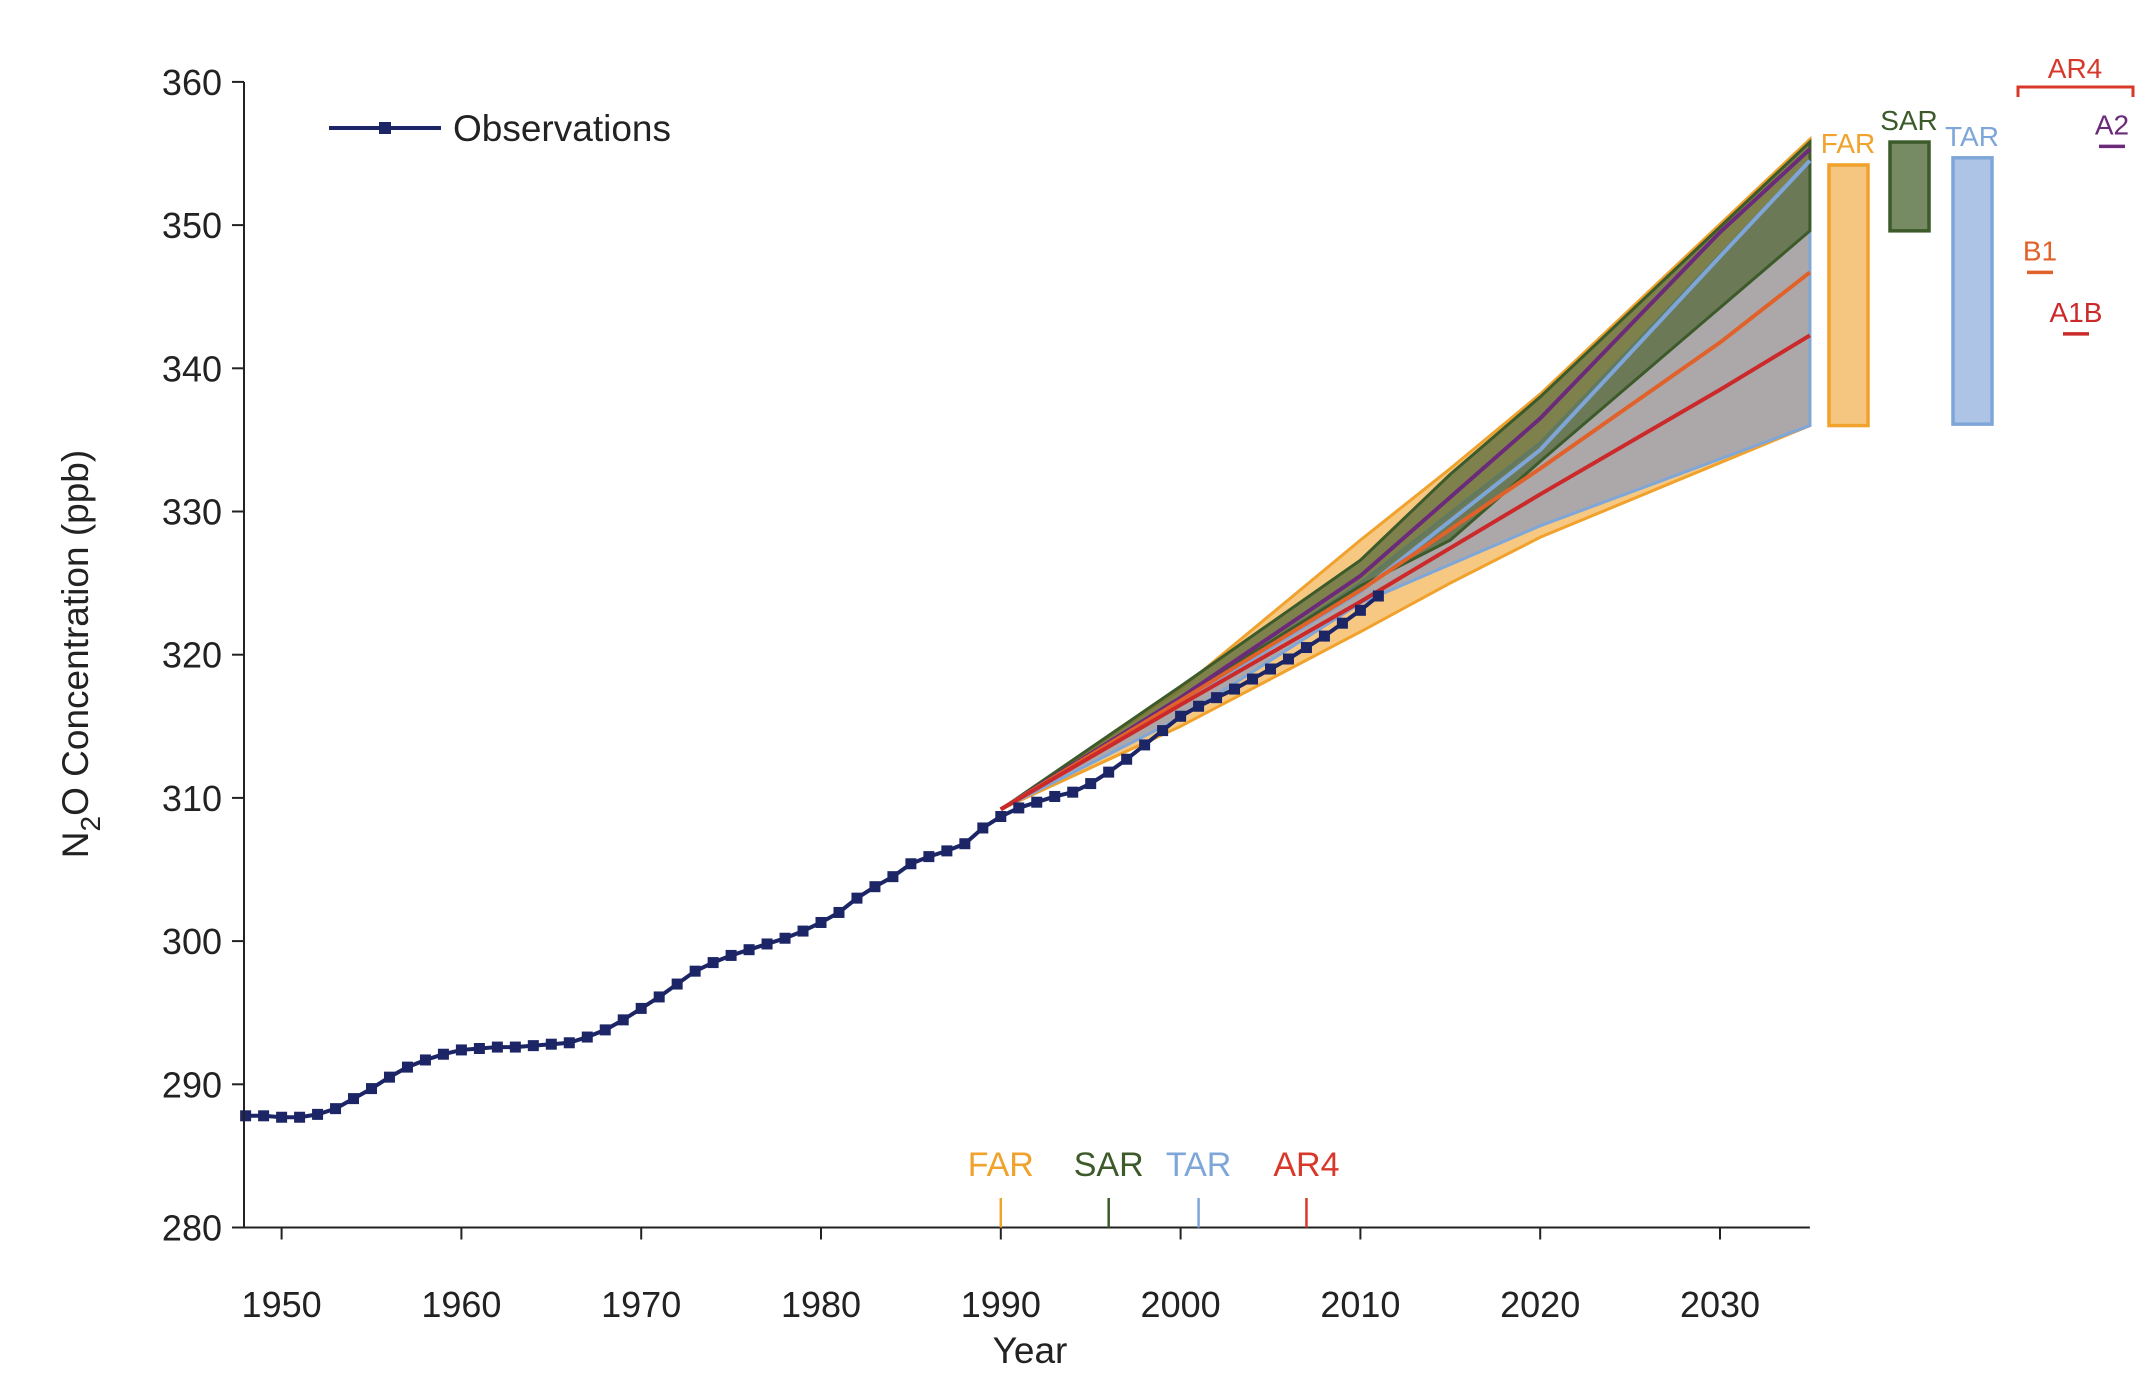 The width and height of the screenshot is (2150, 1392). Describe the element at coordinates (1001, 1304) in the screenshot. I see `x-tick-label: 1990` at that location.